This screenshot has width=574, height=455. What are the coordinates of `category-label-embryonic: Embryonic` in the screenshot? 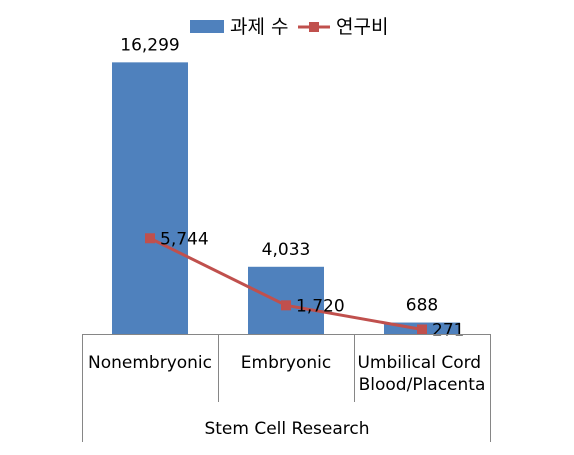 It's located at (286, 363).